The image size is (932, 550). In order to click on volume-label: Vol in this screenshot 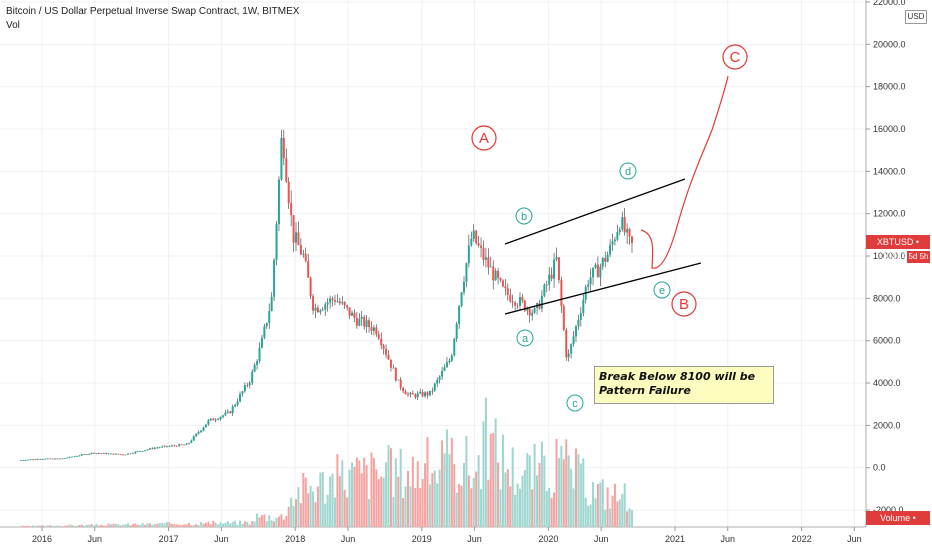, I will do `click(13, 25)`.